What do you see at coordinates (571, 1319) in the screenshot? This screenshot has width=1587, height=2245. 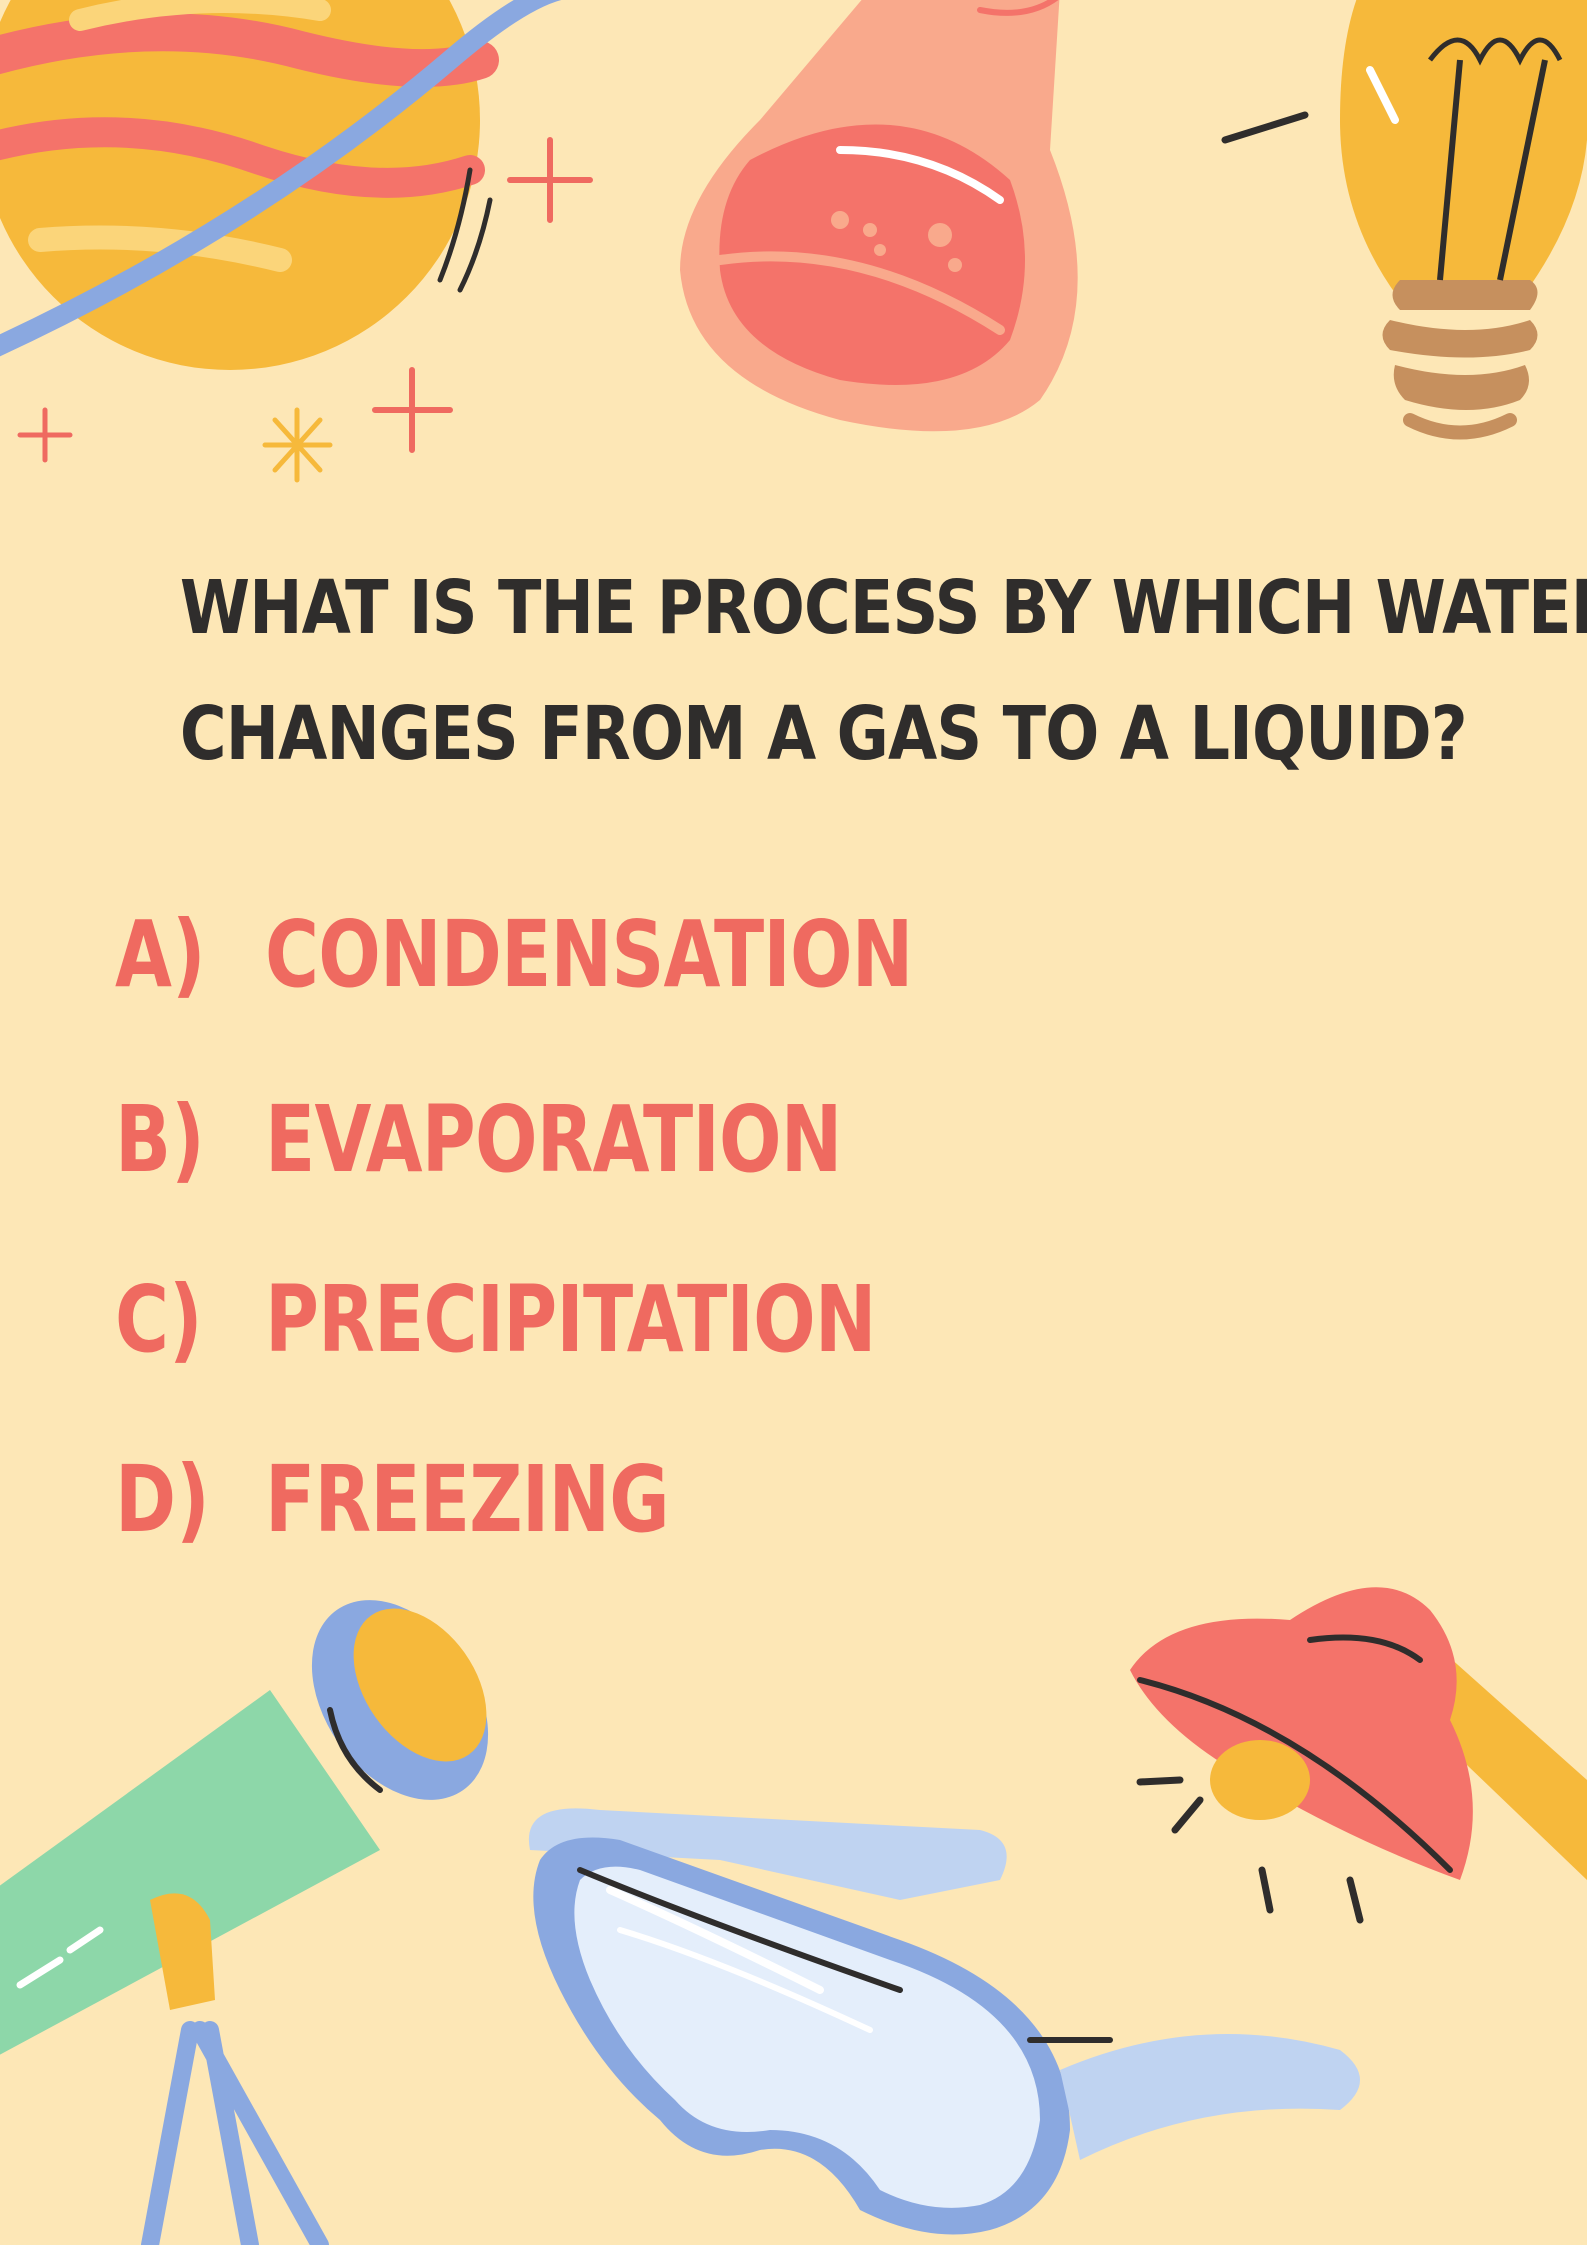 I see `answer-label: PRECIPITATION` at bounding box center [571, 1319].